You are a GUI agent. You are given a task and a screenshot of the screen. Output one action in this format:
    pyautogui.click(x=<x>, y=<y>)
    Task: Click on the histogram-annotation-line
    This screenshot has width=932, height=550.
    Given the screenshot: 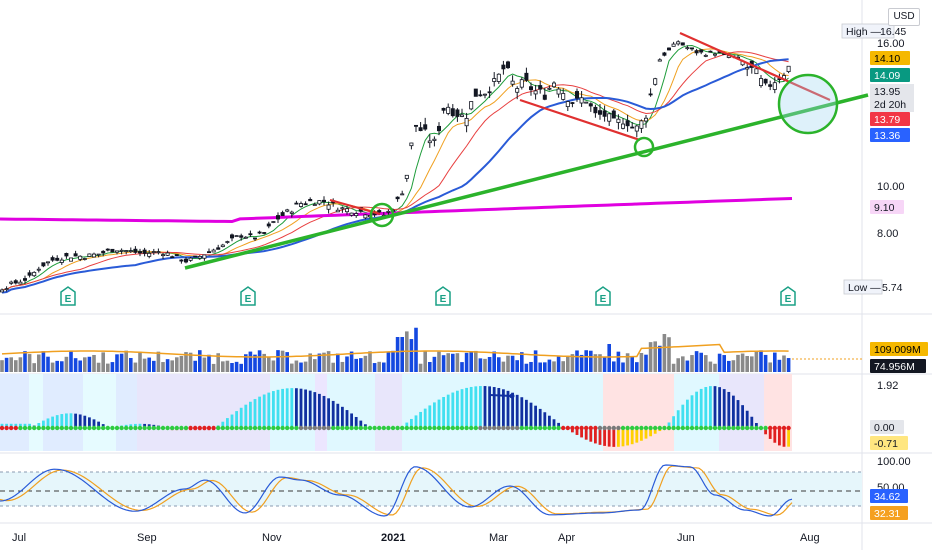 What is the action you would take?
    pyautogui.click(x=501, y=395)
    